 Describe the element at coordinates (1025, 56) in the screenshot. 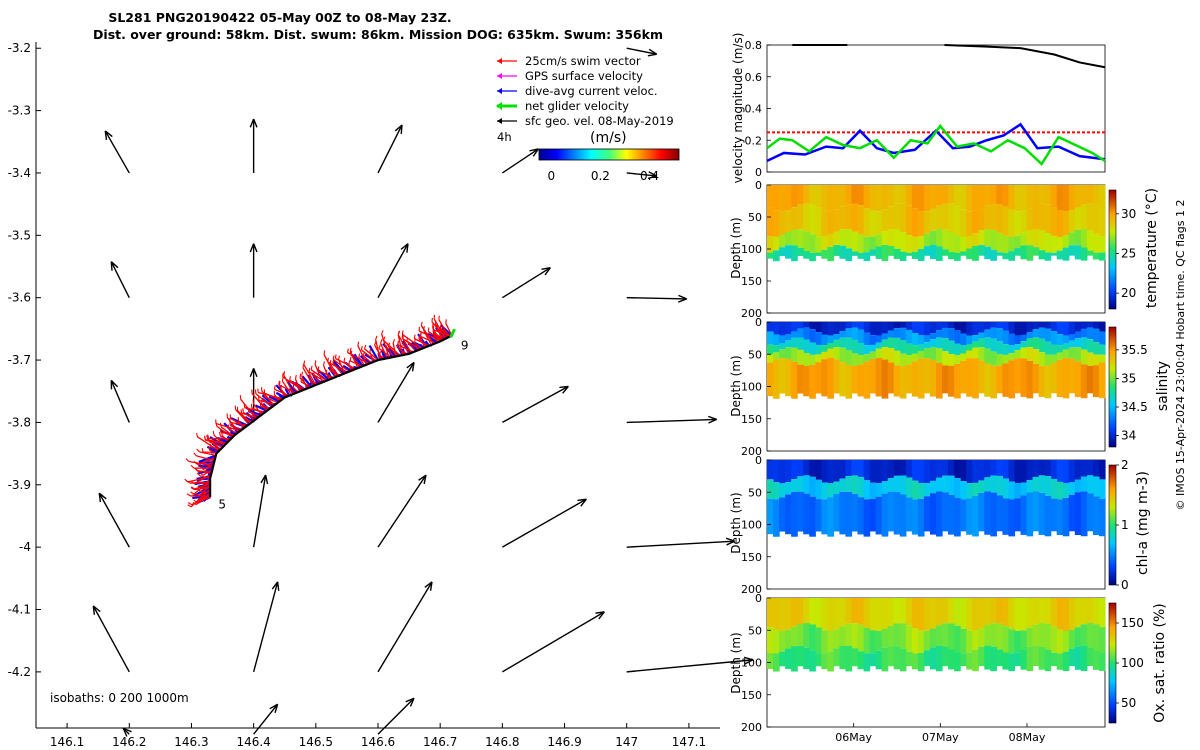

I see `velocity-series-gps` at that location.